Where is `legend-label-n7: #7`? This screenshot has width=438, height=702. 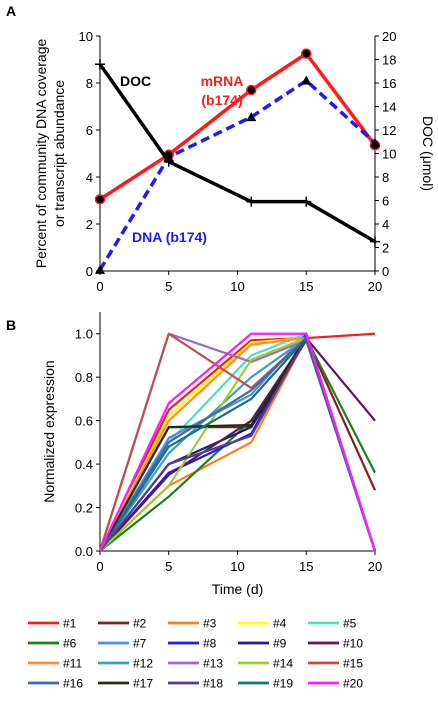
legend-label-n7: #7 is located at coordinates (140, 644).